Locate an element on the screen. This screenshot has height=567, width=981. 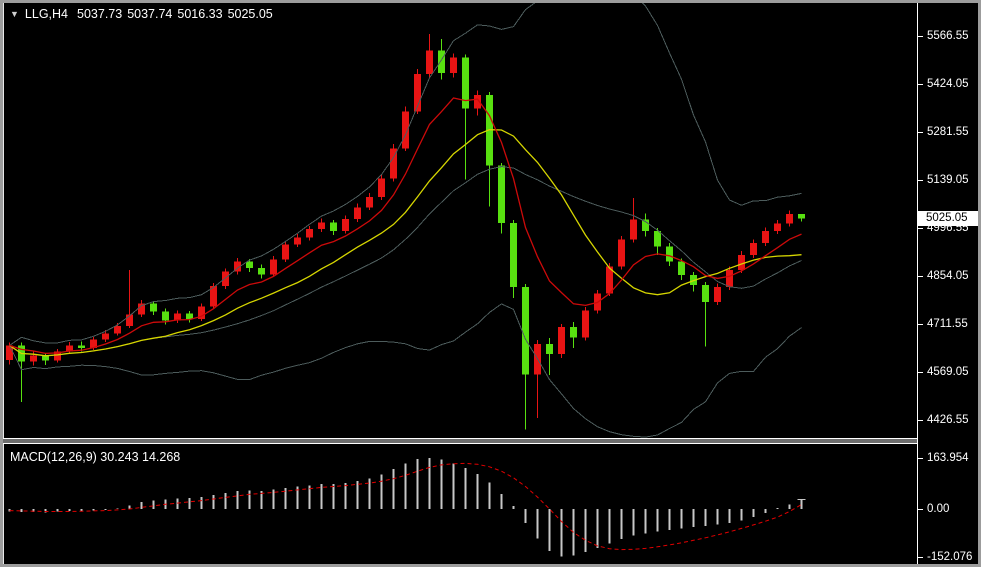
macd-tick-label-dash is located at coordinates (920, 509).